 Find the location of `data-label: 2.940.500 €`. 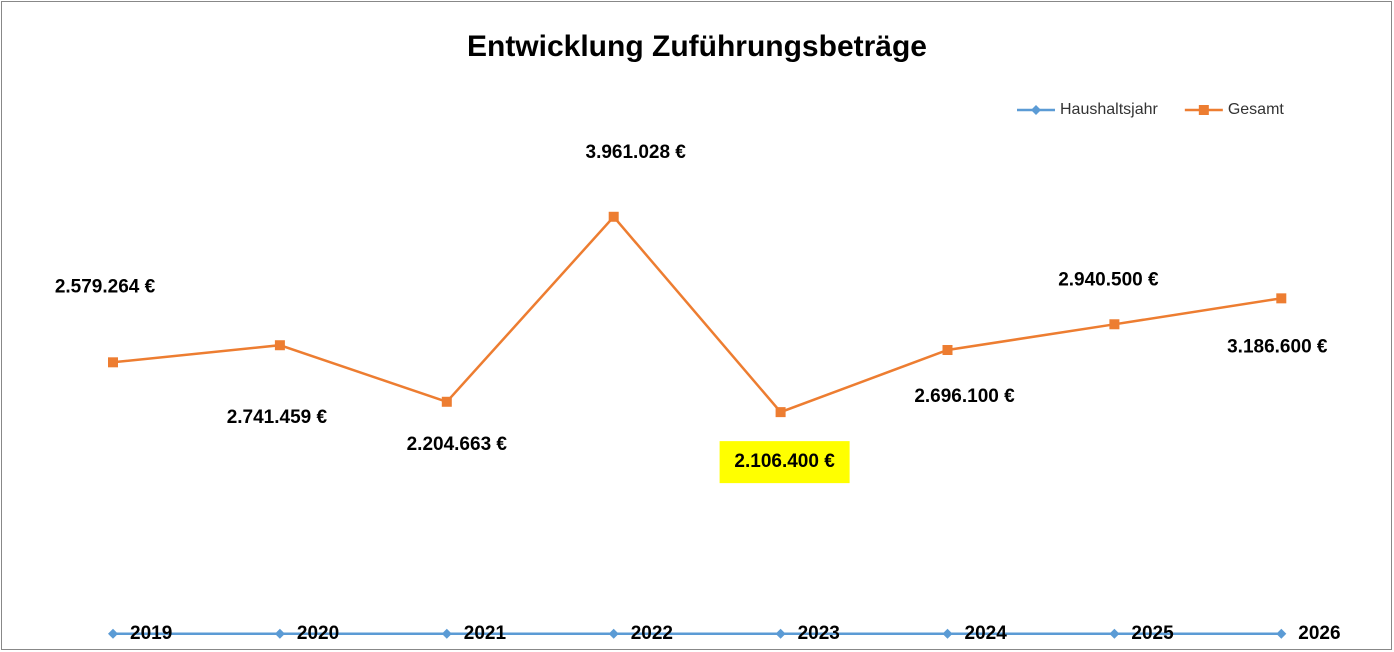

data-label: 2.940.500 € is located at coordinates (1108, 279).